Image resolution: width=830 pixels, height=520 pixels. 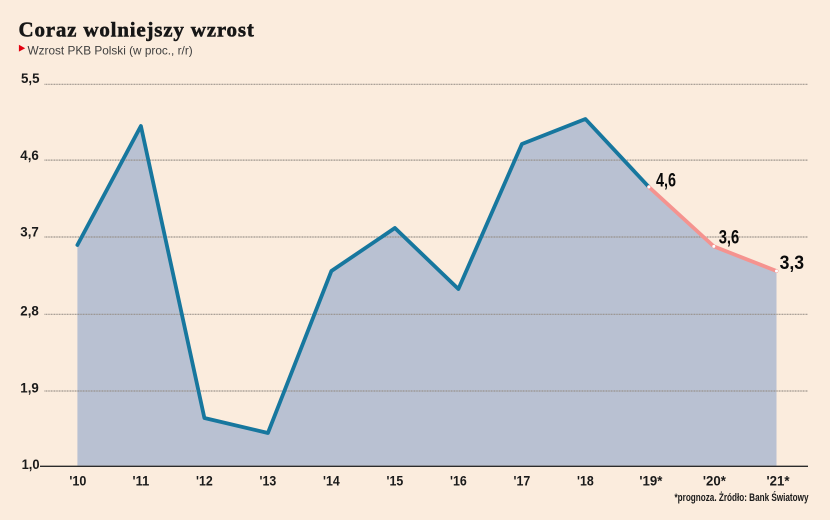 What do you see at coordinates (29, 387) in the screenshot?
I see `svg-text: 1,9` at bounding box center [29, 387].